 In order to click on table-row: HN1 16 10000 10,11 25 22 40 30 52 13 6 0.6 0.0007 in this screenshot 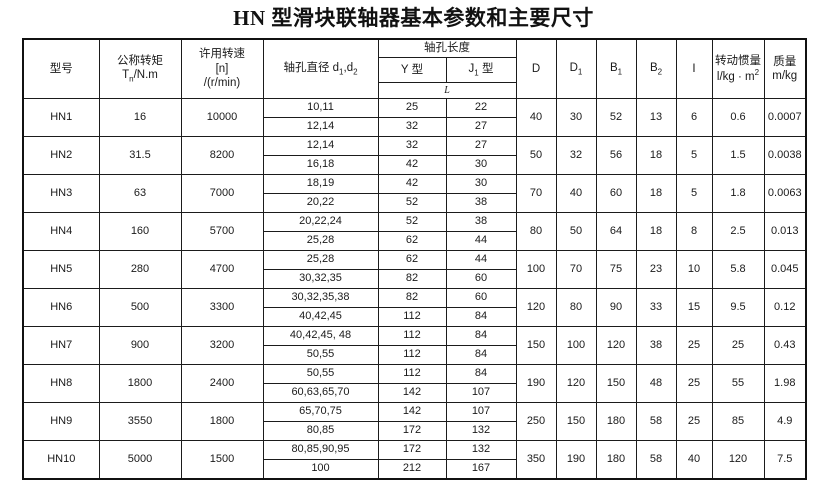, I will do `click(414, 117)`.